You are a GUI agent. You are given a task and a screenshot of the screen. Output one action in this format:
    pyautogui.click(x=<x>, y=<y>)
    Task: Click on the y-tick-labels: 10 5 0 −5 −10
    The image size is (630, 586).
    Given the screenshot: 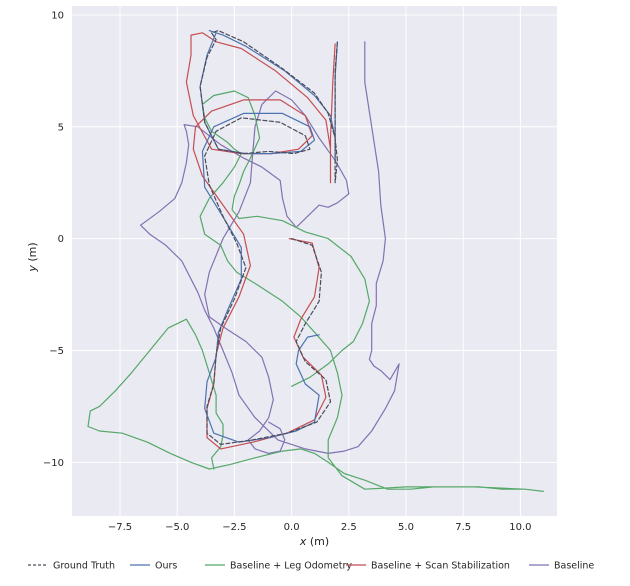 What is the action you would take?
    pyautogui.click(x=53, y=239)
    